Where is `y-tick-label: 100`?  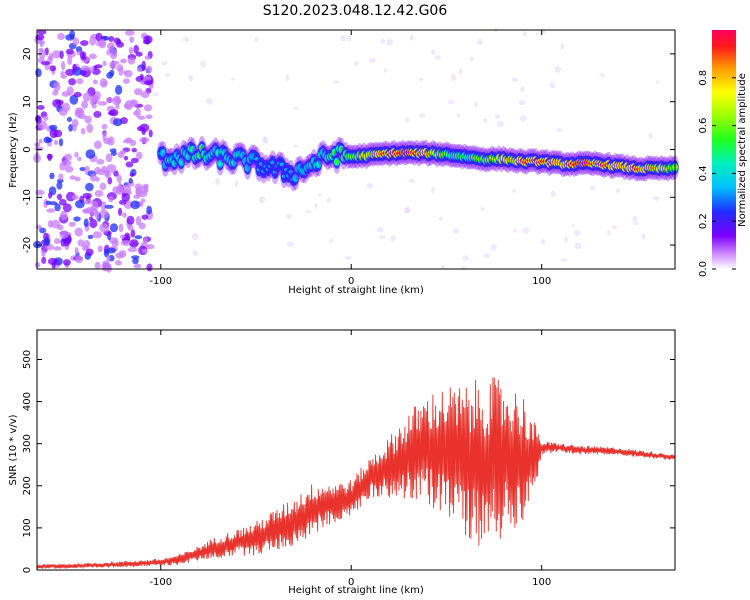 y-tick-label: 100 is located at coordinates (27, 527).